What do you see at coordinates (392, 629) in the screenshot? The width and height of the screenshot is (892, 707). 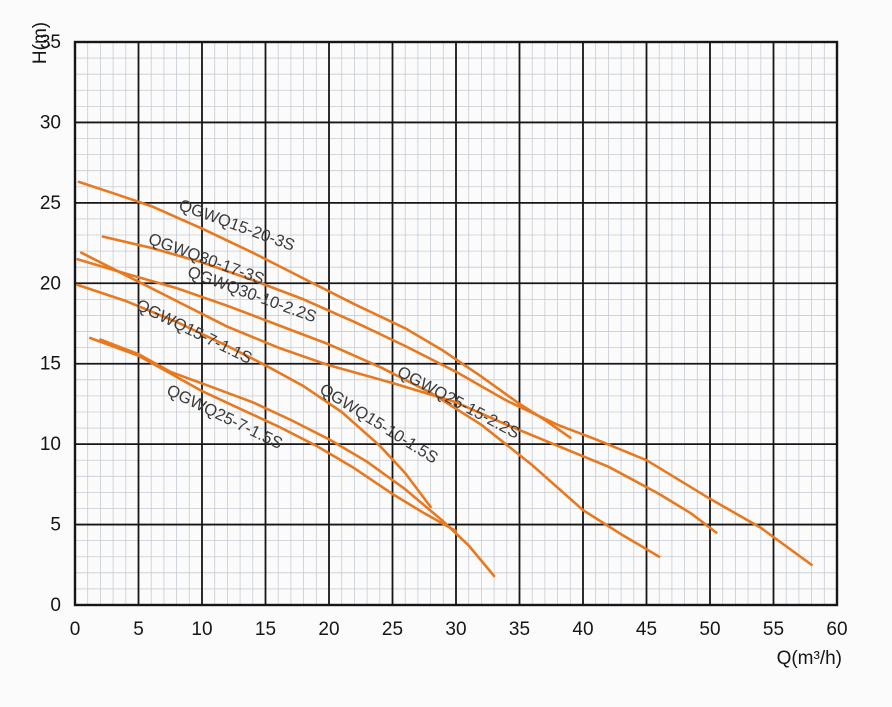 I see `x-tick-label: 25` at bounding box center [392, 629].